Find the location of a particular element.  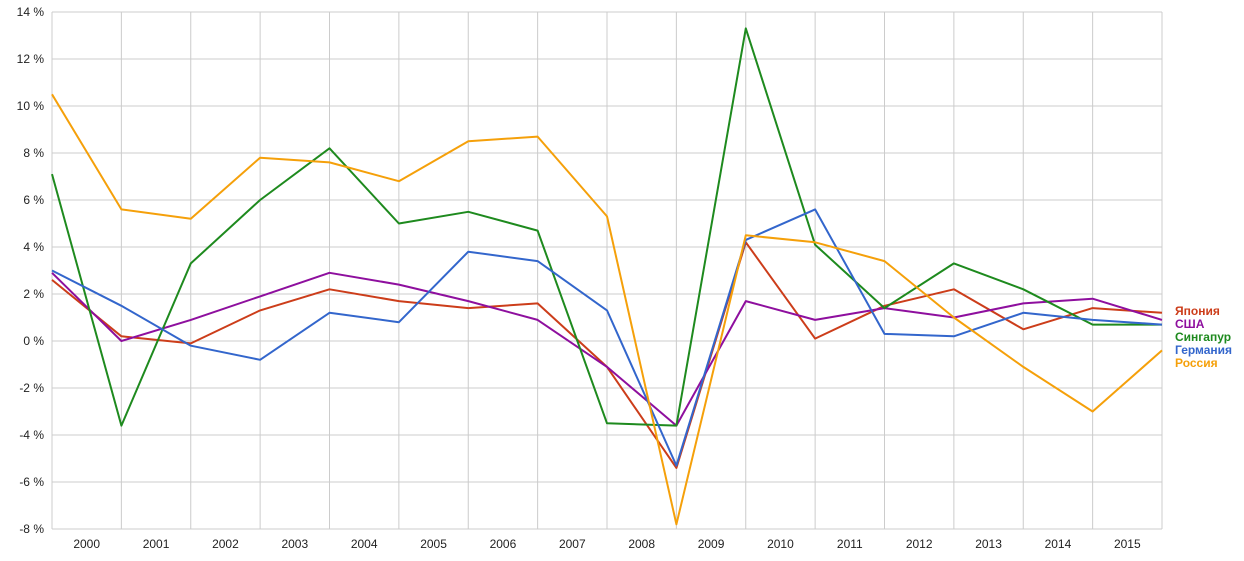

x-tick-label: 2011 is located at coordinates (850, 544).